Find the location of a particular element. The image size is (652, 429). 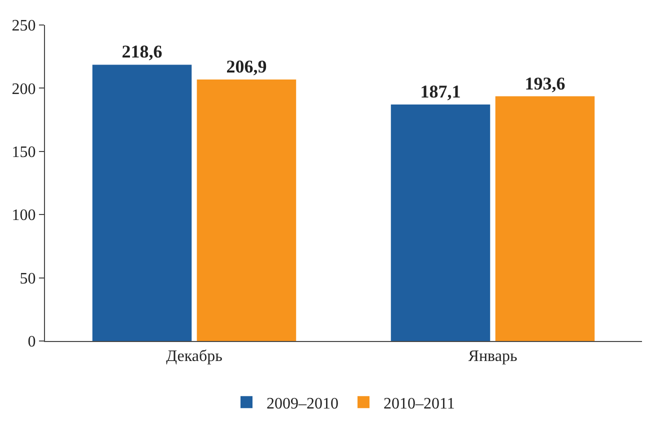

data-label: 206,9 is located at coordinates (246, 66).